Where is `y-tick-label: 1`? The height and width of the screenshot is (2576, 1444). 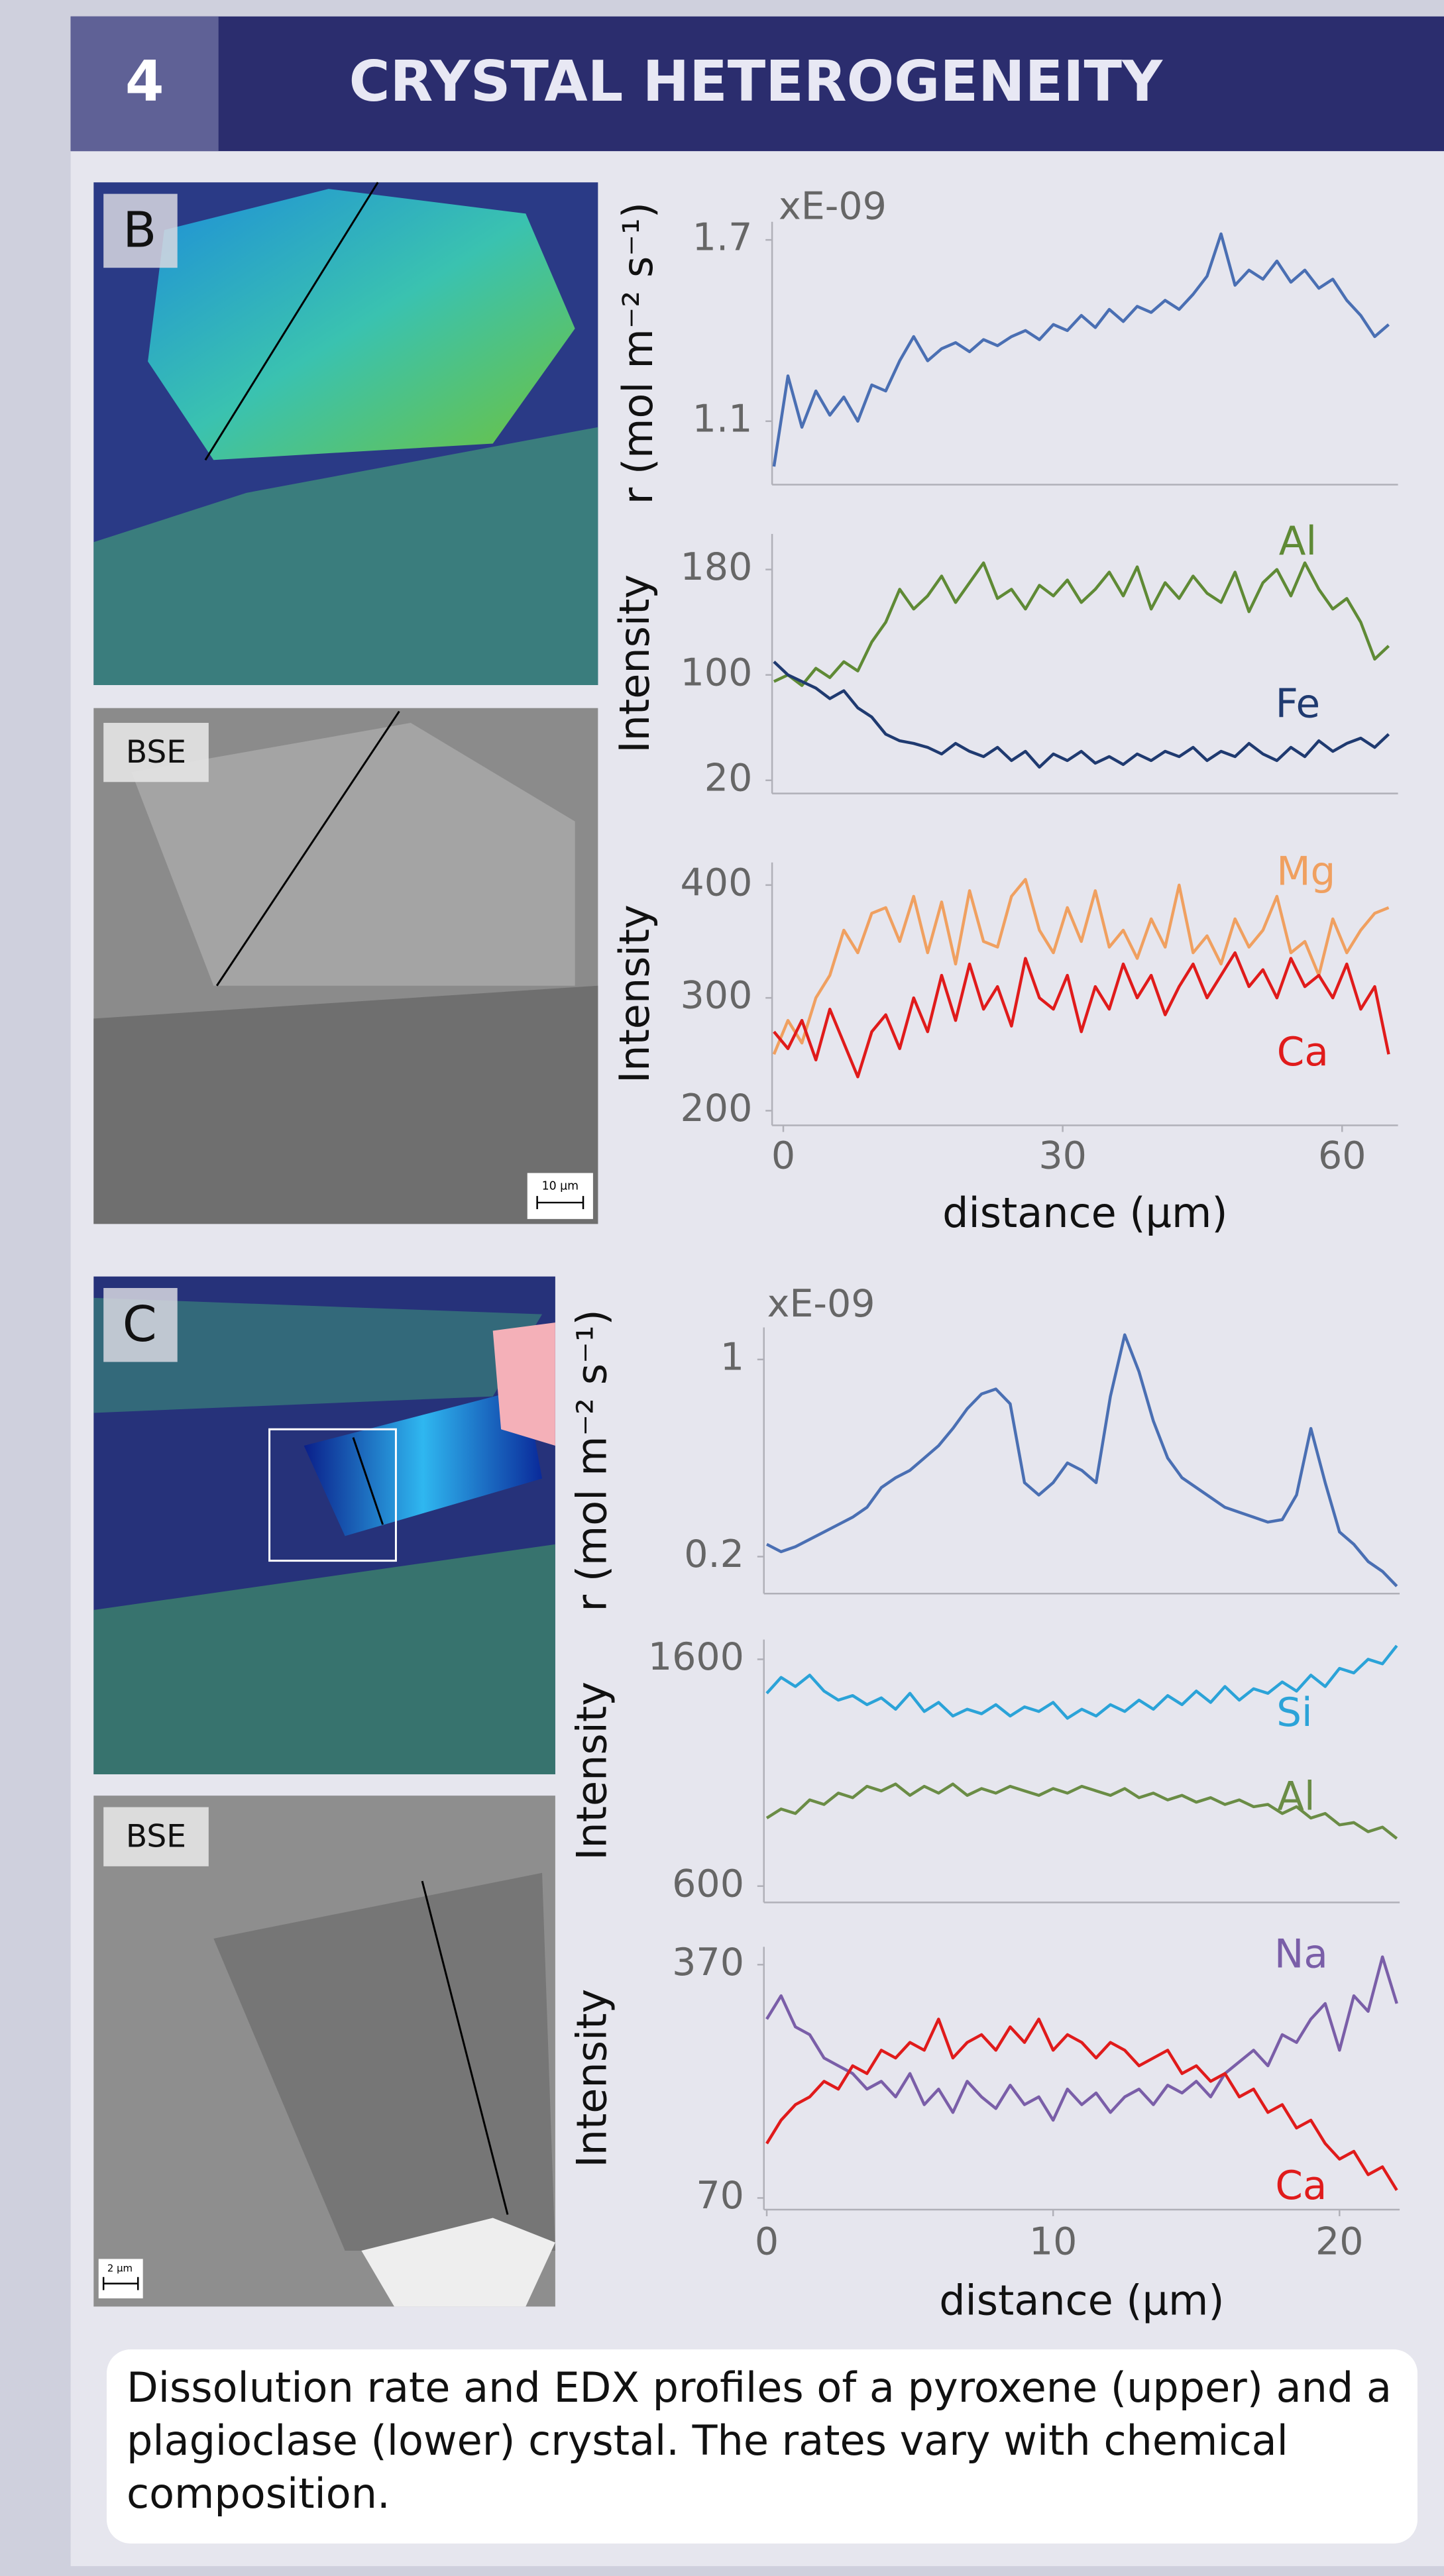 y-tick-label: 1 is located at coordinates (732, 1357).